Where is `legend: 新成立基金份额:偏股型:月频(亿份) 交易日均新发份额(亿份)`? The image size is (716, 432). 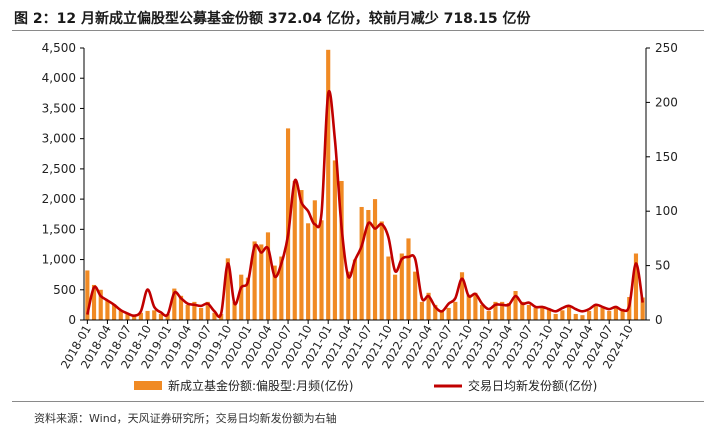 legend: 新成立基金份额:偏股型:月频(亿份) 交易日均新发份额(亿份) is located at coordinates (365, 385).